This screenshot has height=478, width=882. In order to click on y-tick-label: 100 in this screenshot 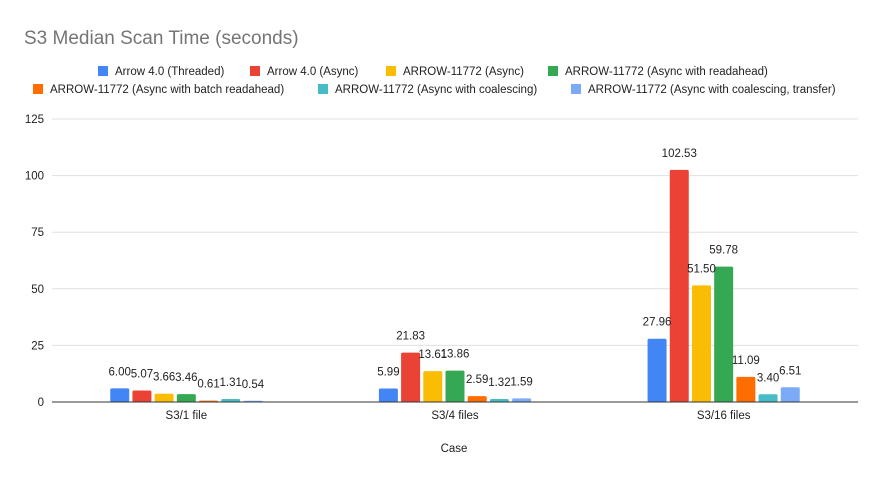, I will do `click(34, 177)`.